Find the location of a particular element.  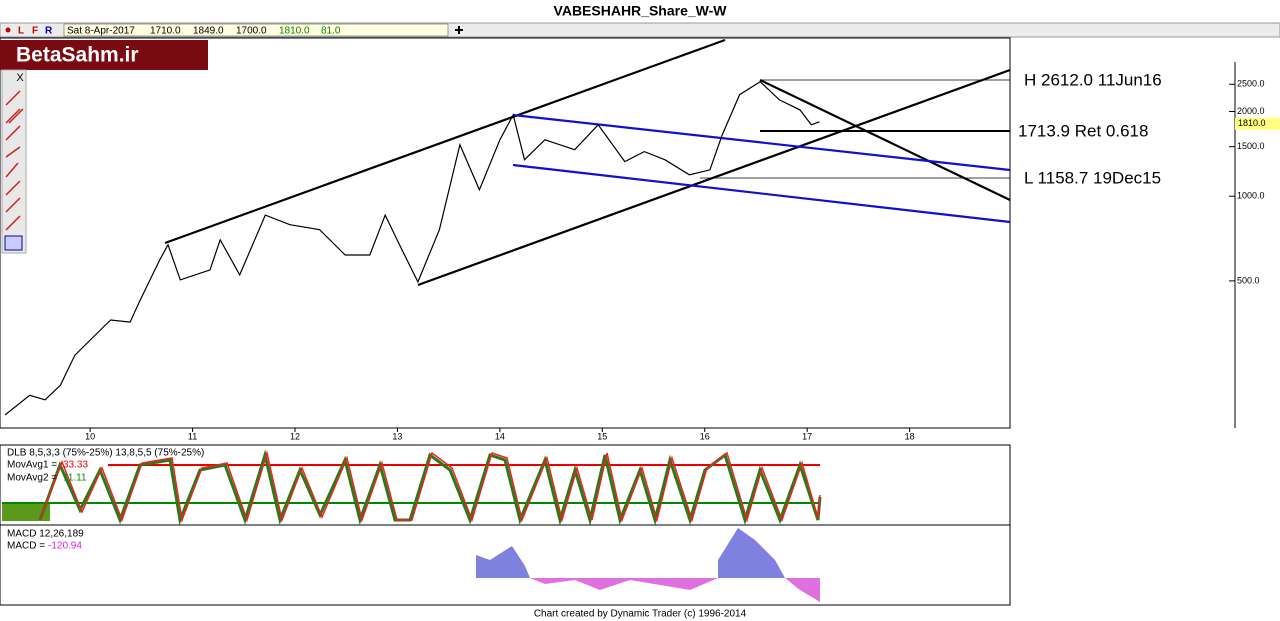

annotation: L 1158.7 19Dec15 is located at coordinates (1092, 177).